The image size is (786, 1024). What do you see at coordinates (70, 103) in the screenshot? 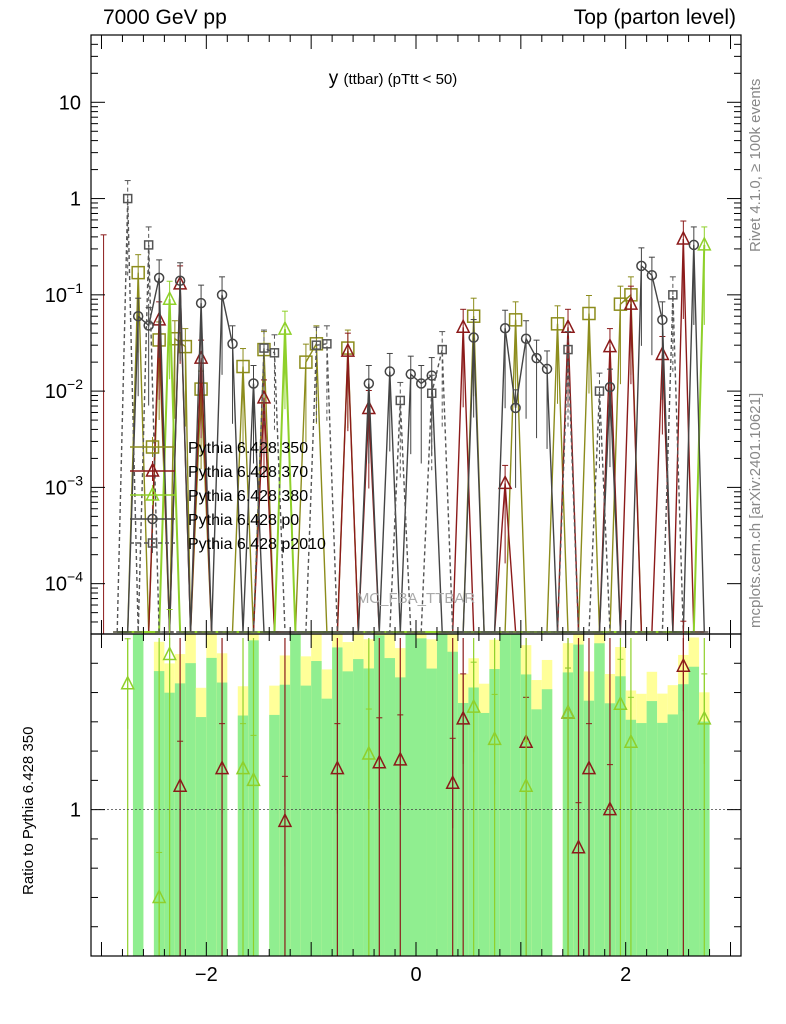
I see `y-tick-label: 10` at bounding box center [70, 103].